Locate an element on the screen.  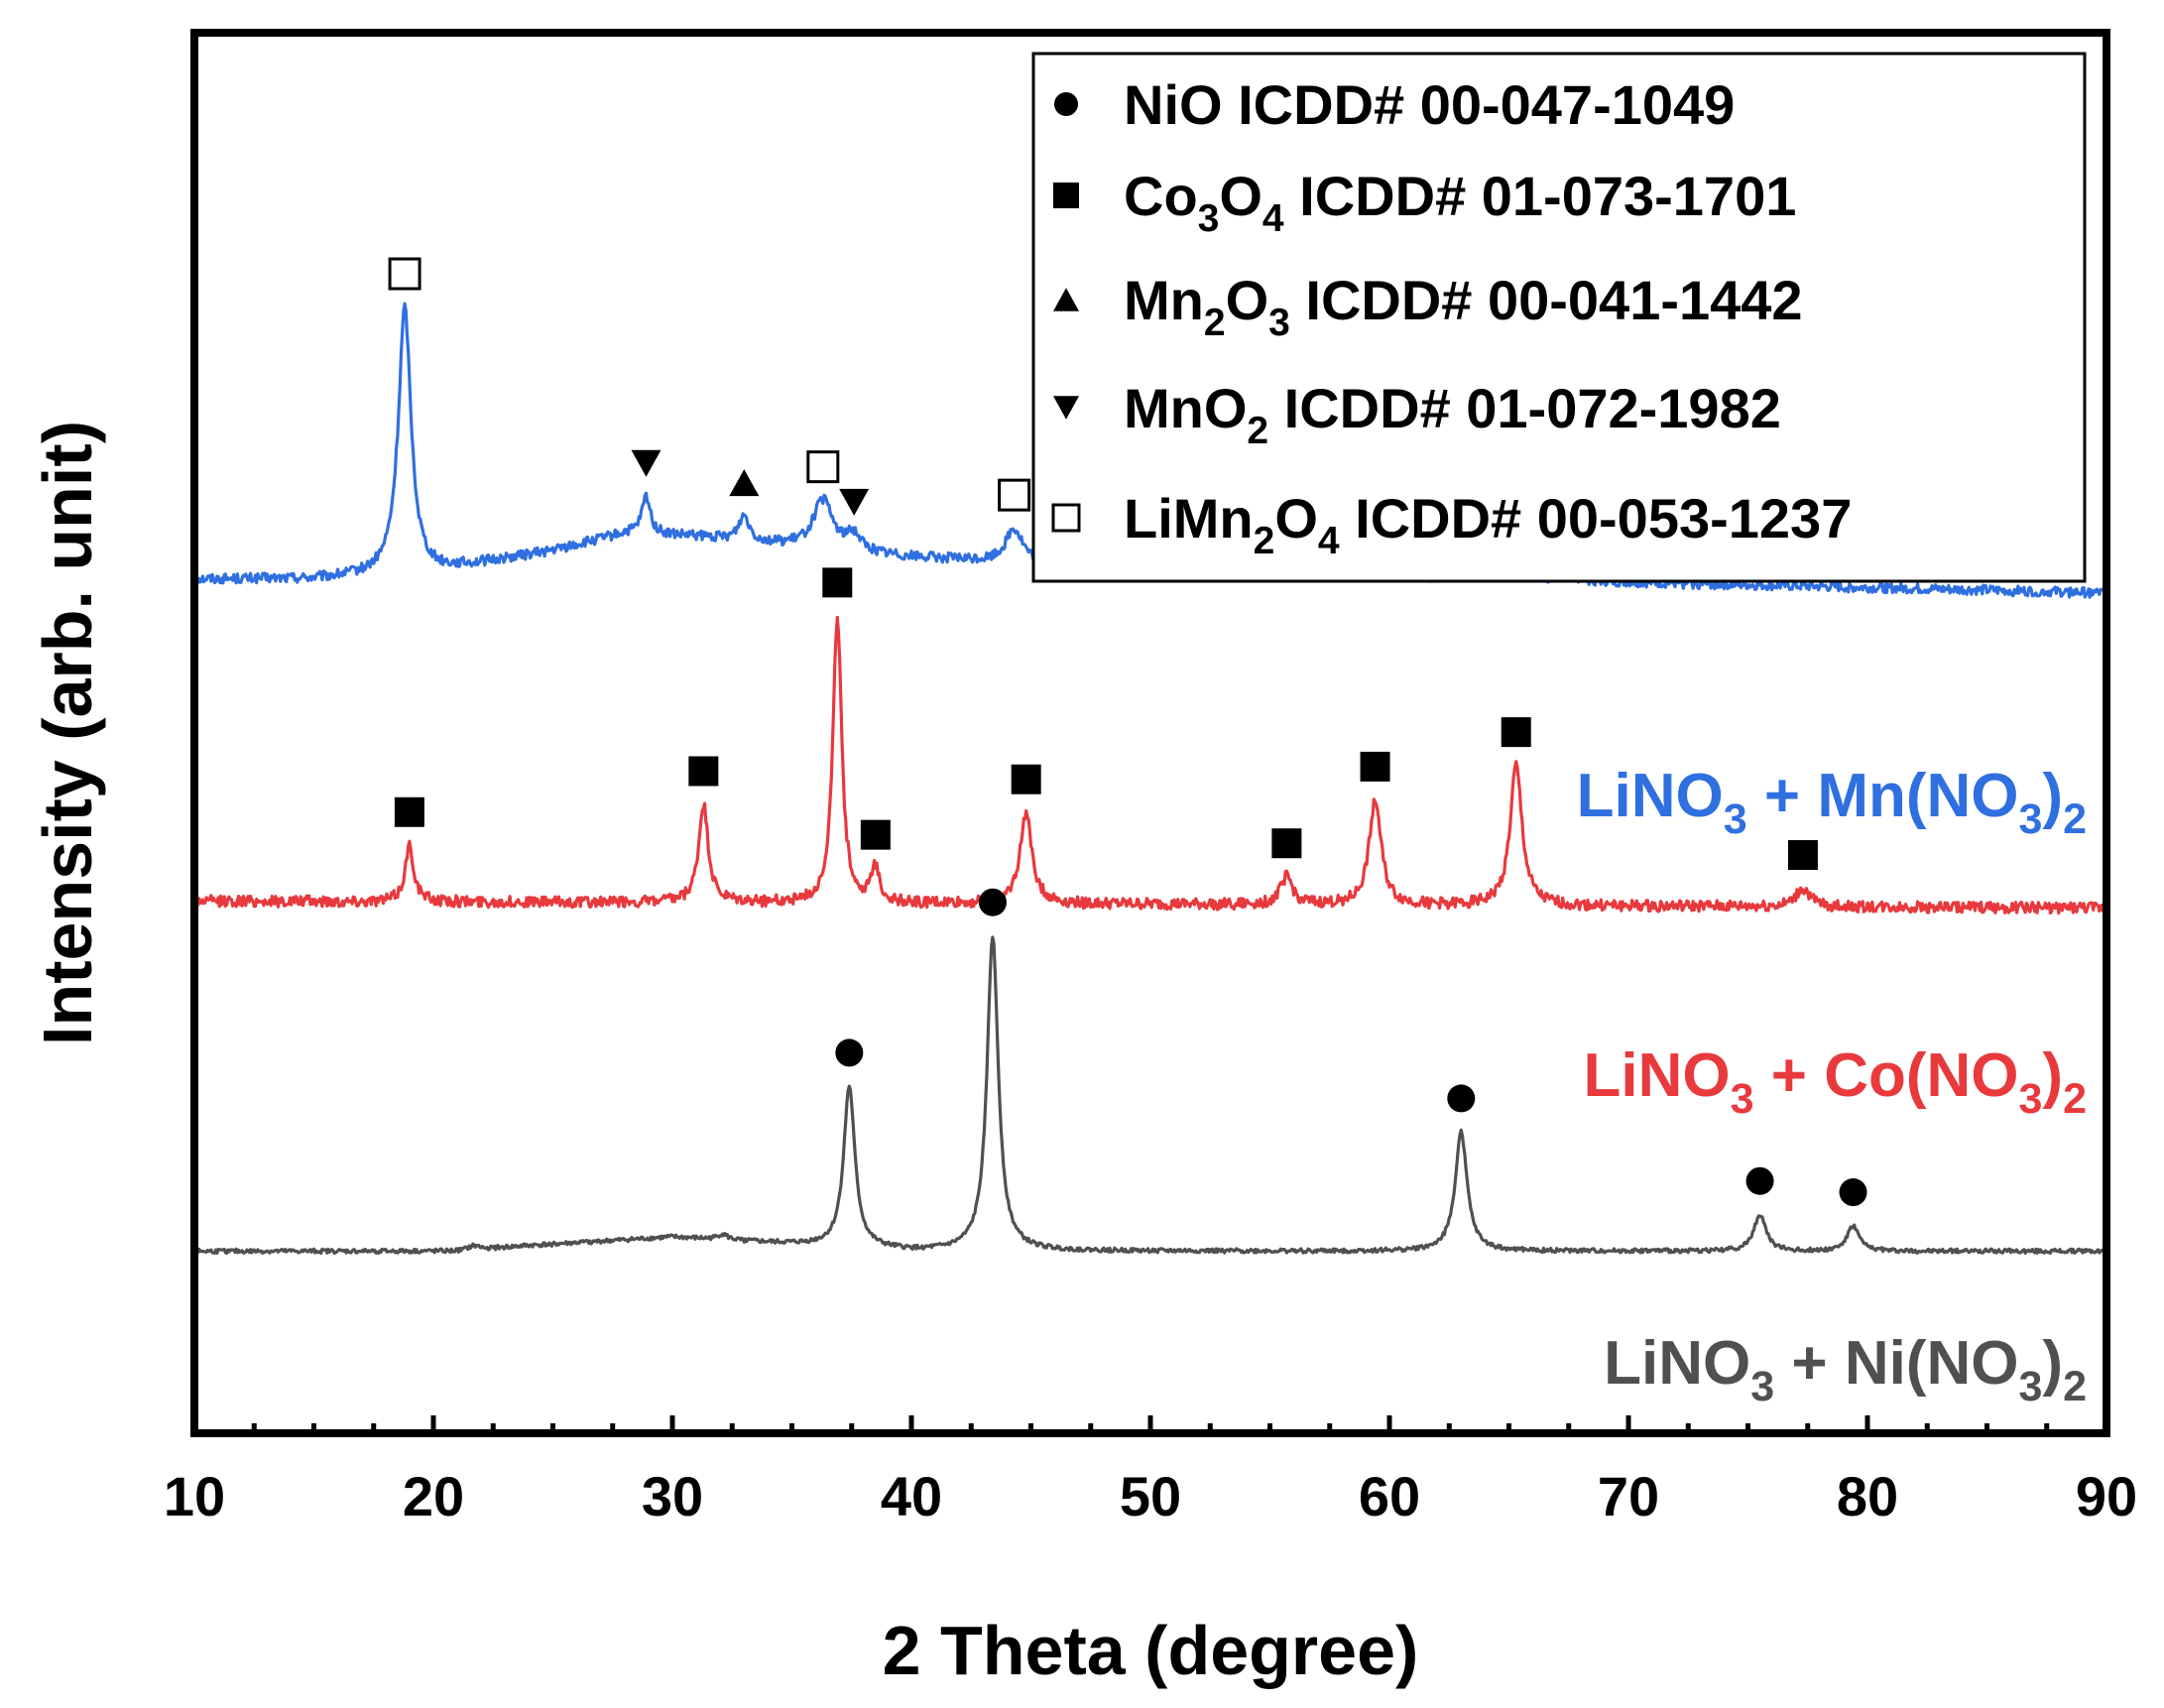
x-tick-label: 20 is located at coordinates (433, 1496).